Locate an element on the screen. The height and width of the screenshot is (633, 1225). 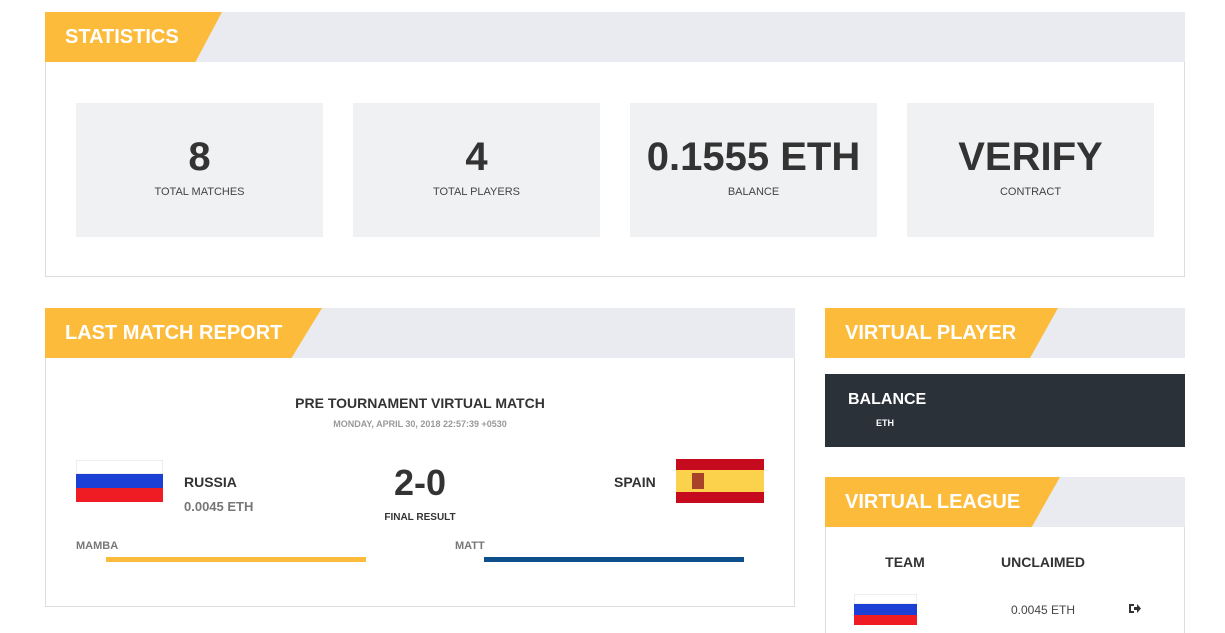
stat-card: 4 TOTAL PLAYERS is located at coordinates (476, 170).